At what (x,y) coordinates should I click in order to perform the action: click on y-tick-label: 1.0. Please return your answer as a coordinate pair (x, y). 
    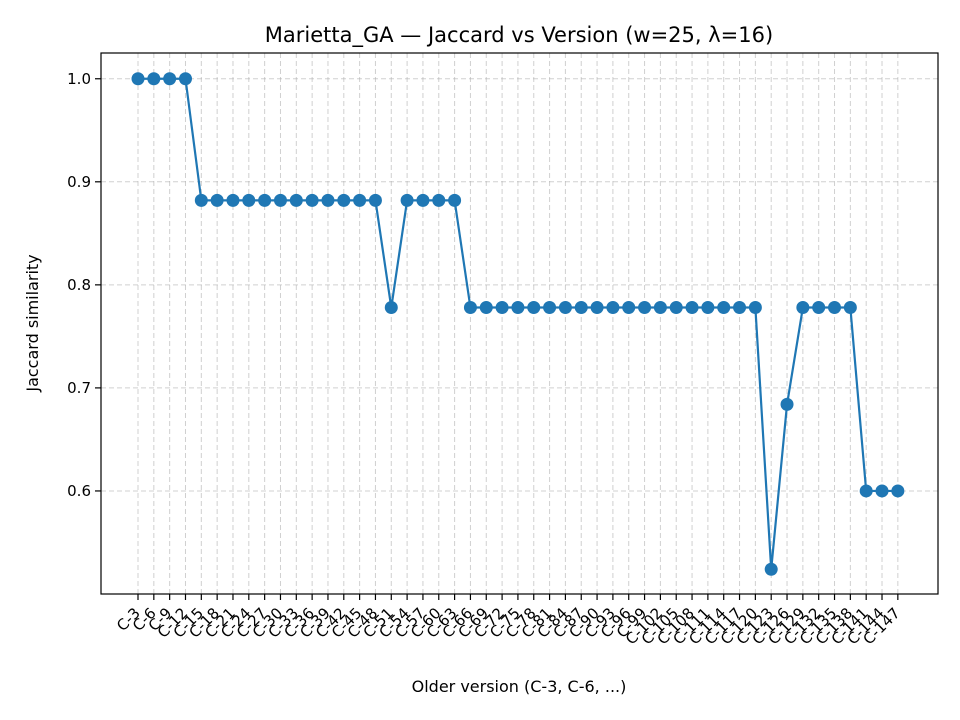
    Looking at the image, I should click on (79, 79).